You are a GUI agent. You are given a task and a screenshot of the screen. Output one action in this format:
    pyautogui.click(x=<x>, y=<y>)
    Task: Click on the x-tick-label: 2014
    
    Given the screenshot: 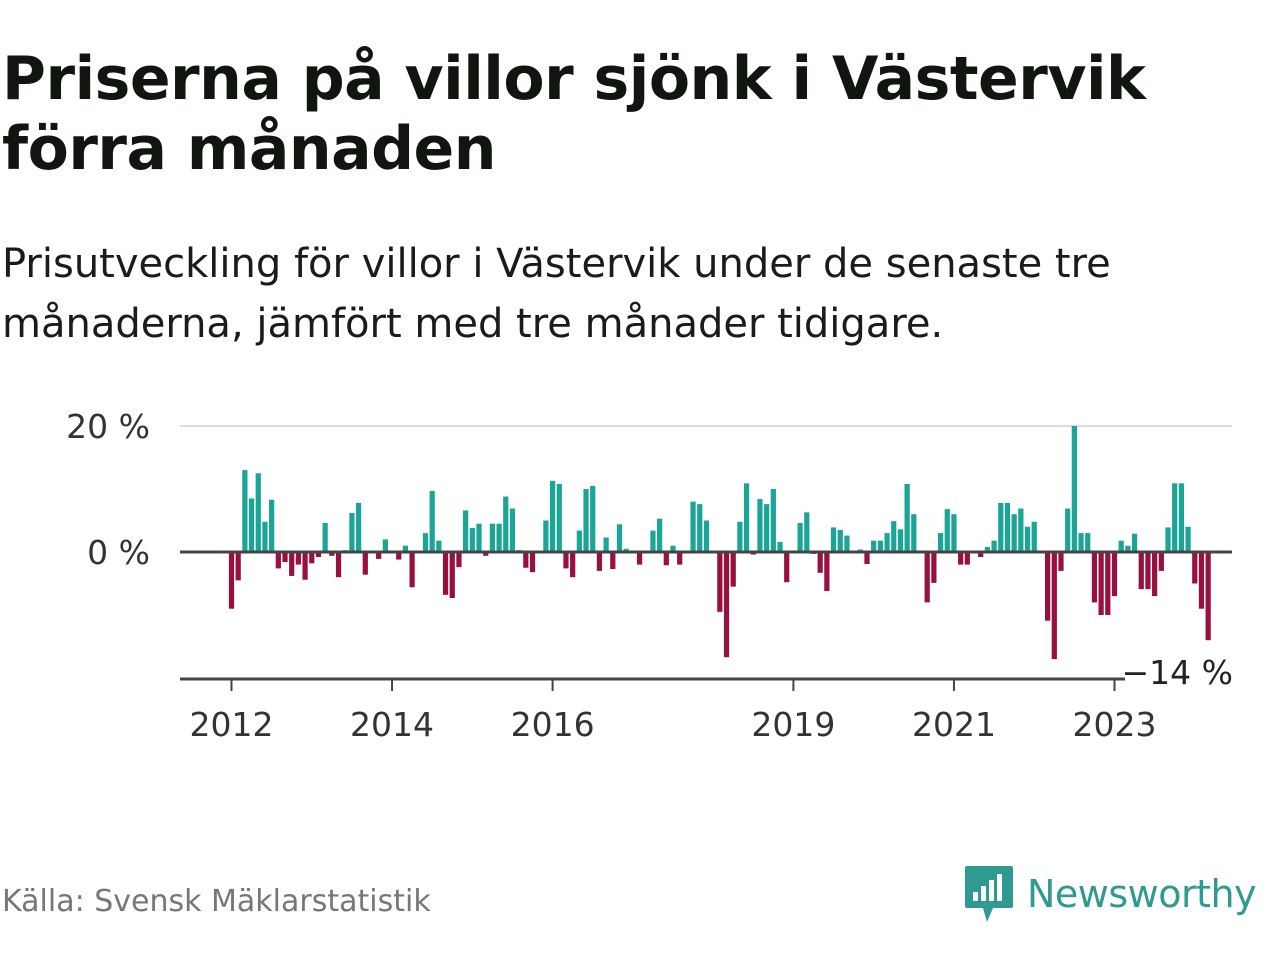 What is the action you would take?
    pyautogui.click(x=392, y=724)
    